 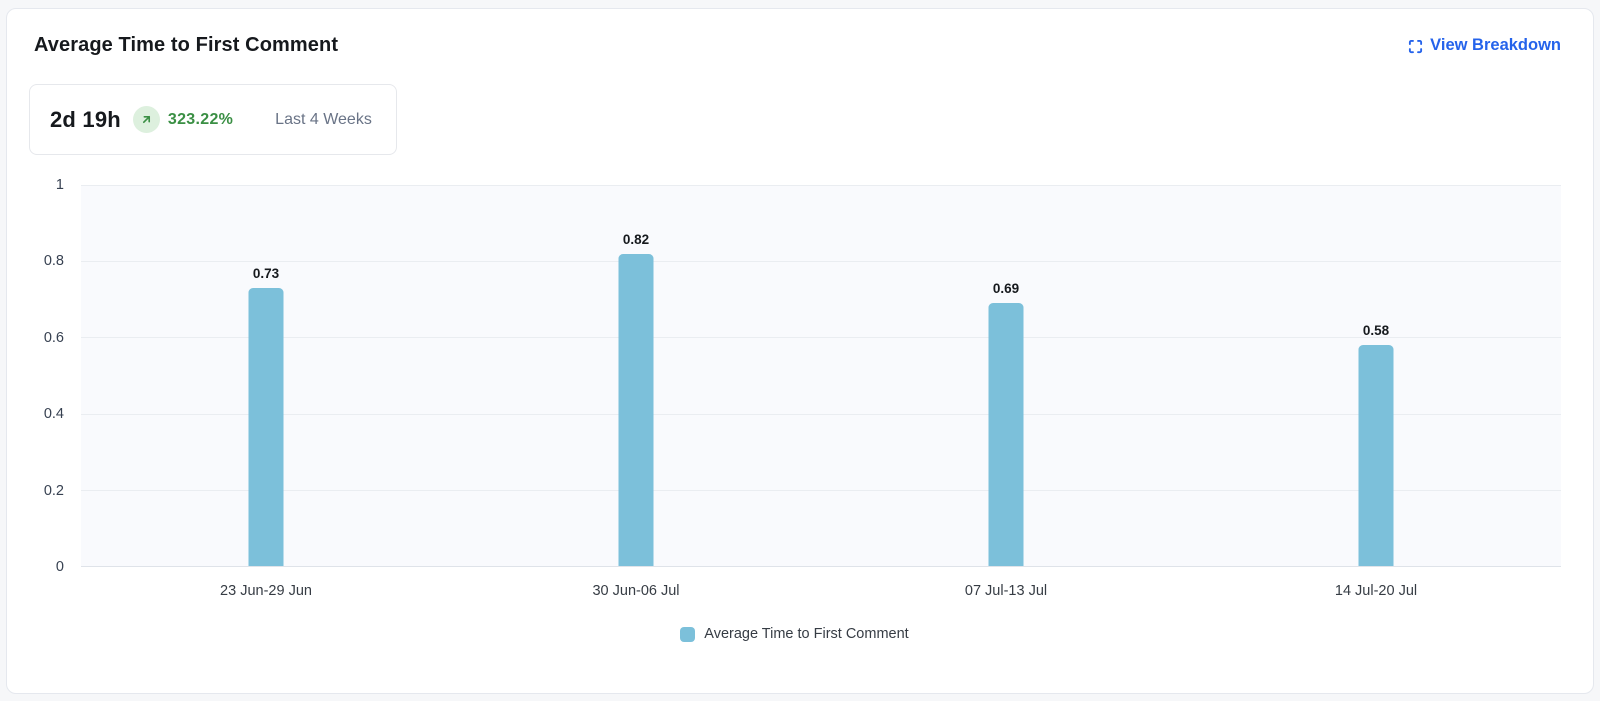 I want to click on x-tick-label: 07 Jul-13 Jul, so click(x=1006, y=591).